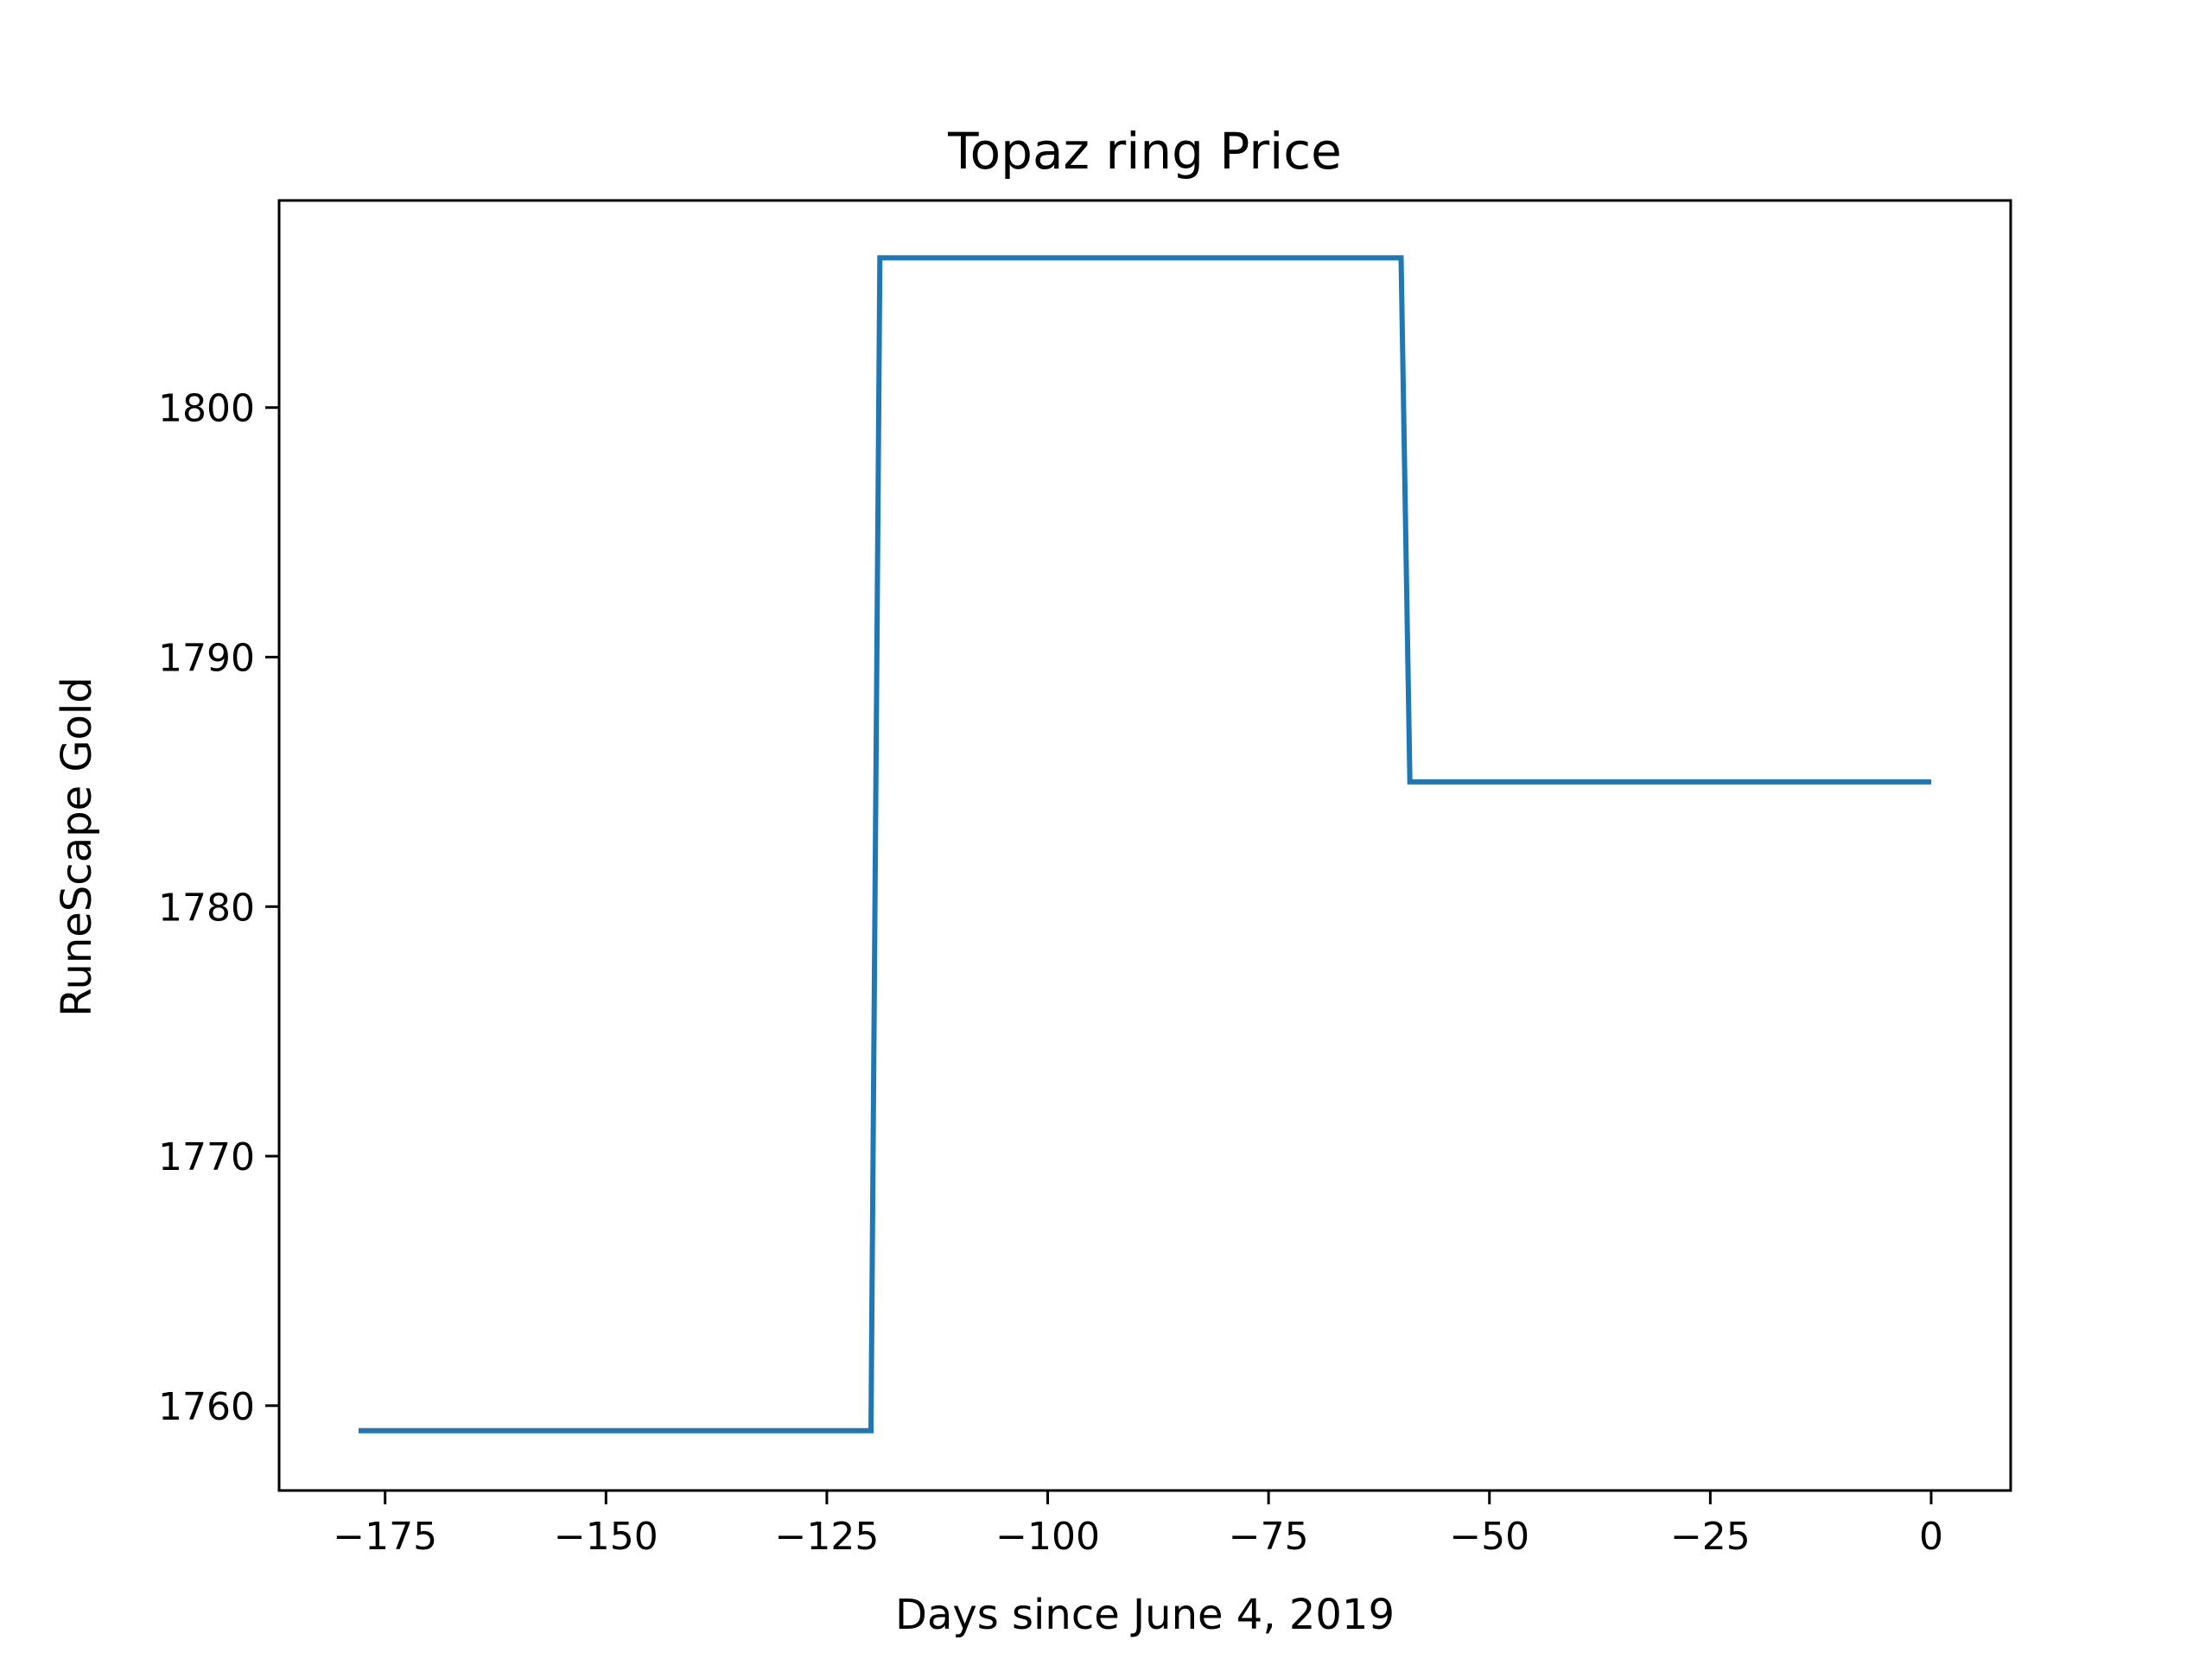 Image resolution: width=2212 pixels, height=1659 pixels. Describe the element at coordinates (206, 1407) in the screenshot. I see `y-tick-label: 1760` at that location.